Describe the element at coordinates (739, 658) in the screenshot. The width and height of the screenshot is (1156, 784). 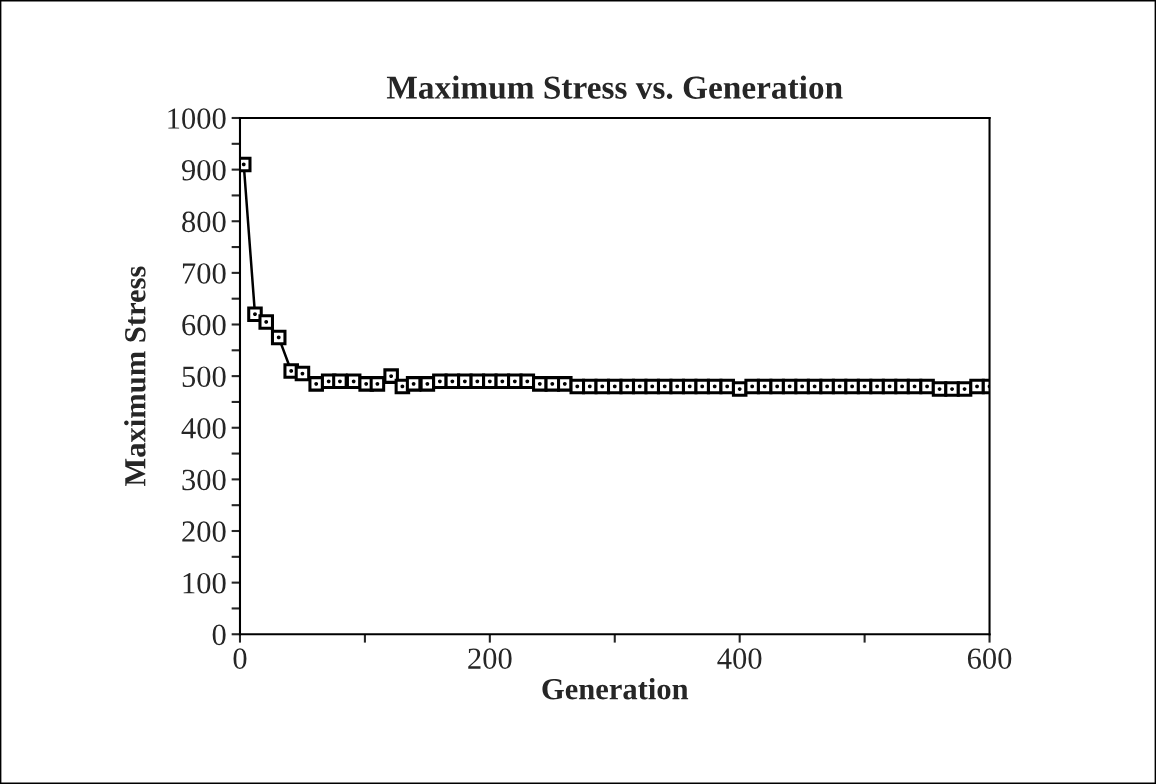
I see `x-tick-label: 400` at that location.